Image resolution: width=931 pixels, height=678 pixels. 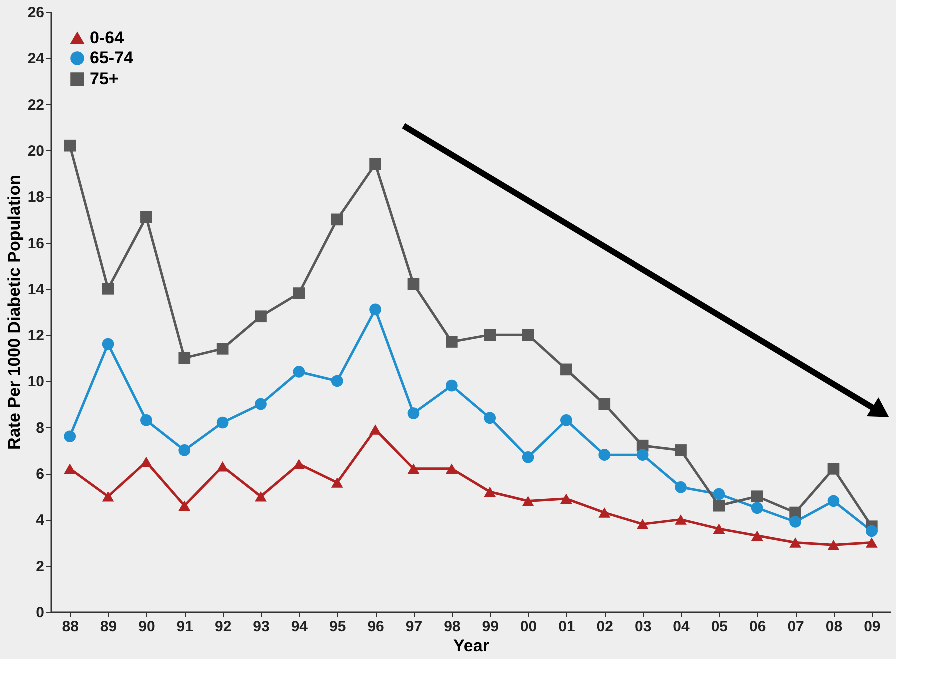 I want to click on x-tick-label: 93, so click(x=261, y=627).